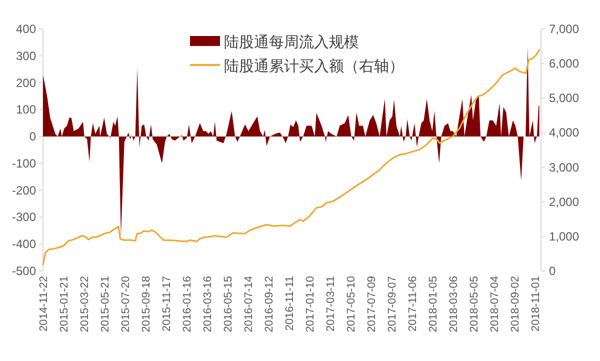  Describe the element at coordinates (564, 133) in the screenshot. I see `y2-tick-label: 4,000` at that location.